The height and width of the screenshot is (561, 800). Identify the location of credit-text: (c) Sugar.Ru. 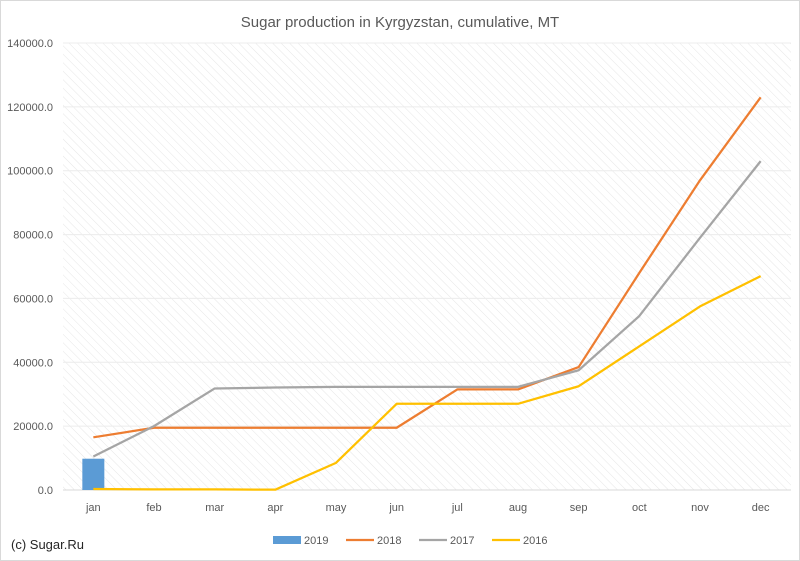
(47, 544).